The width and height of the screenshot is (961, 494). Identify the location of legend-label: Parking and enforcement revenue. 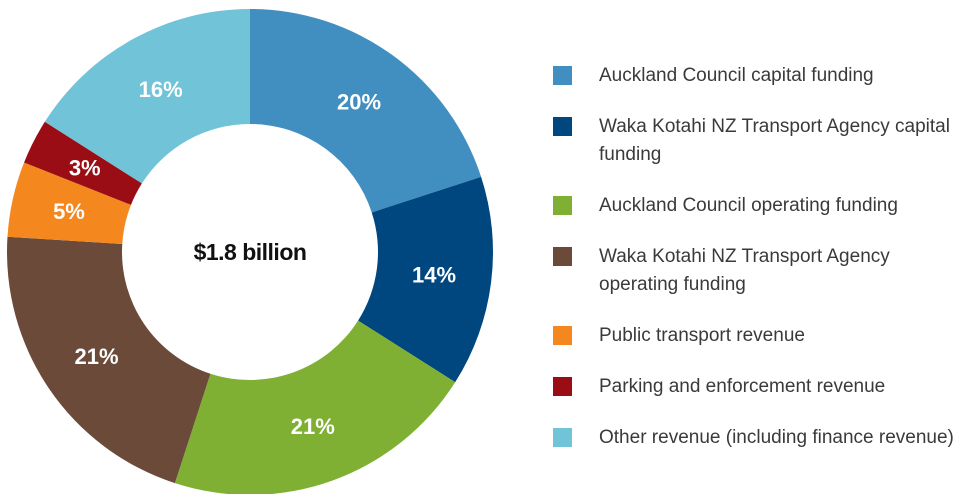
(742, 386).